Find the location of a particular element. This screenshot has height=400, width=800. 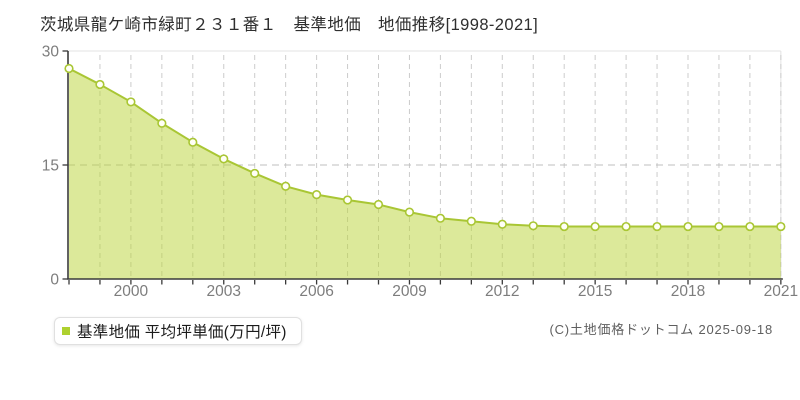

legend-marker-icon is located at coordinates (66, 331).